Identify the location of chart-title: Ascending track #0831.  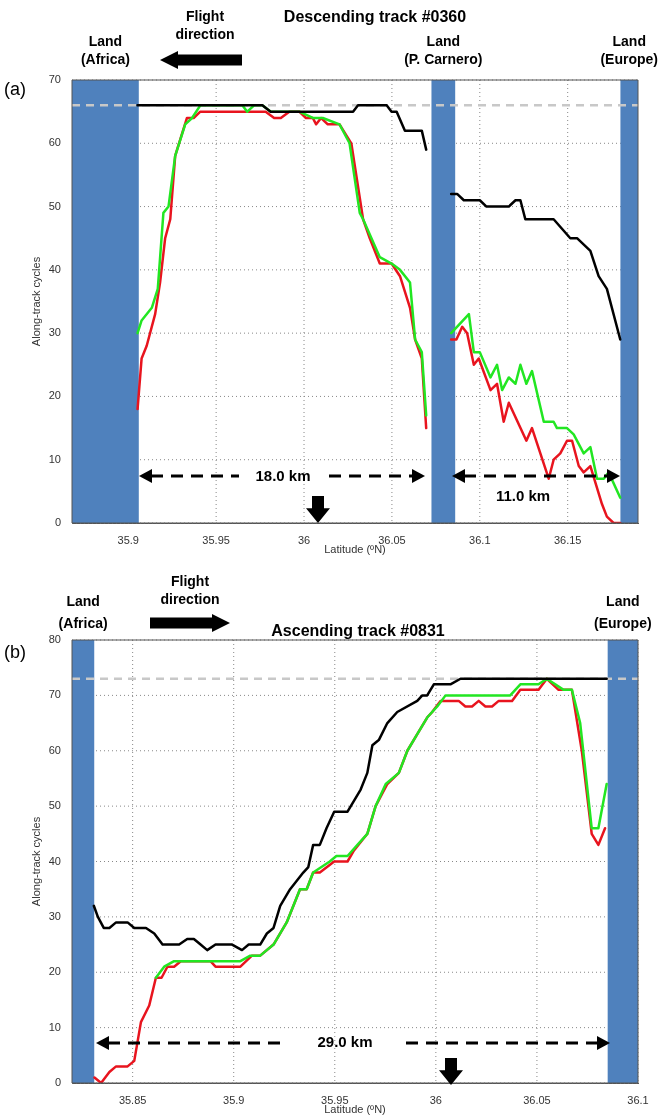
(358, 631).